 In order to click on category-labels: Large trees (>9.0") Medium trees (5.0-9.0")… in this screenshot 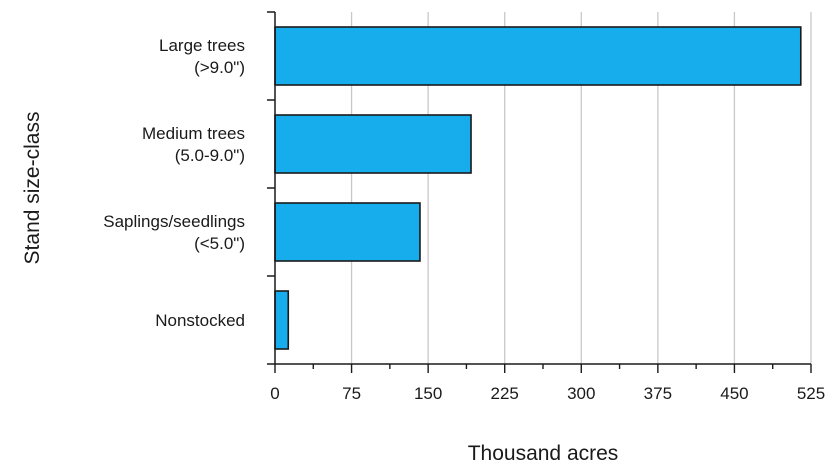, I will do `click(174, 183)`.